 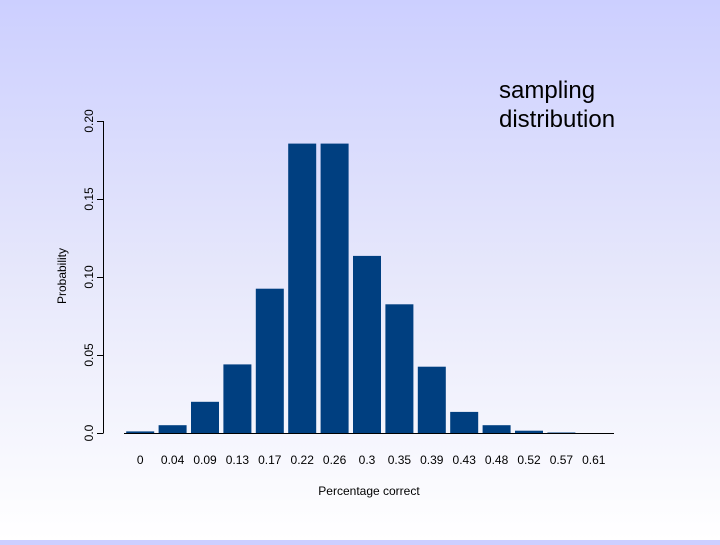 I want to click on y-tick-label: 0.10, so click(x=89, y=277).